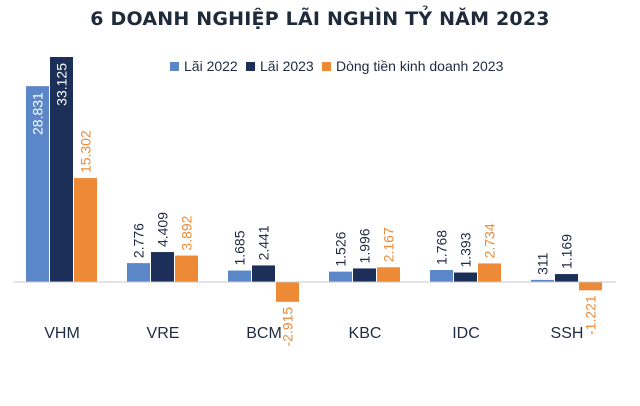 The image size is (640, 406). Describe the element at coordinates (340, 248) in the screenshot. I see `value-label-kbc-0: 1.526` at that location.